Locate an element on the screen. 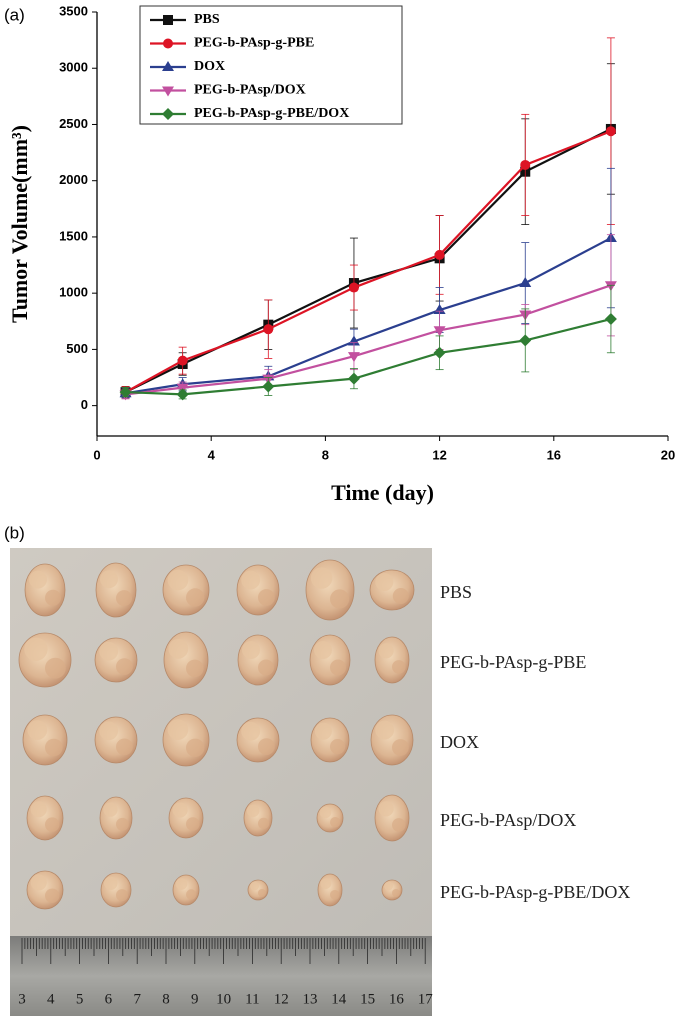 This screenshot has height=1020, width=683. y-tick-label: 3500 is located at coordinates (73, 10).